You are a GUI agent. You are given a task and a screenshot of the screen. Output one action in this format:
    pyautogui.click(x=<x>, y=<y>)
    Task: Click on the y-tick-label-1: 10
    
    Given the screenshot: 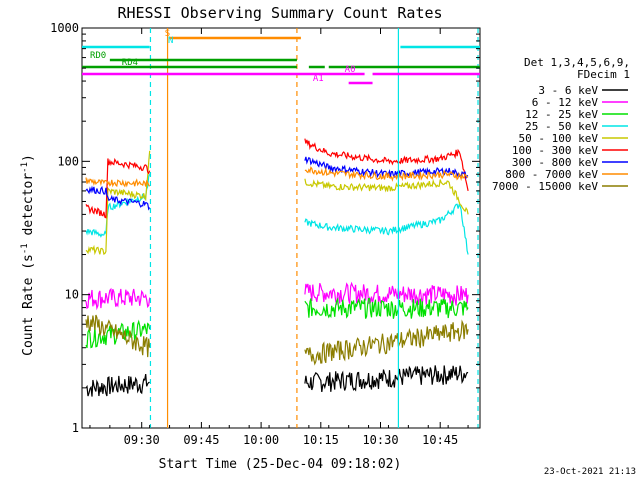 What is the action you would take?
    pyautogui.click(x=72, y=295)
    